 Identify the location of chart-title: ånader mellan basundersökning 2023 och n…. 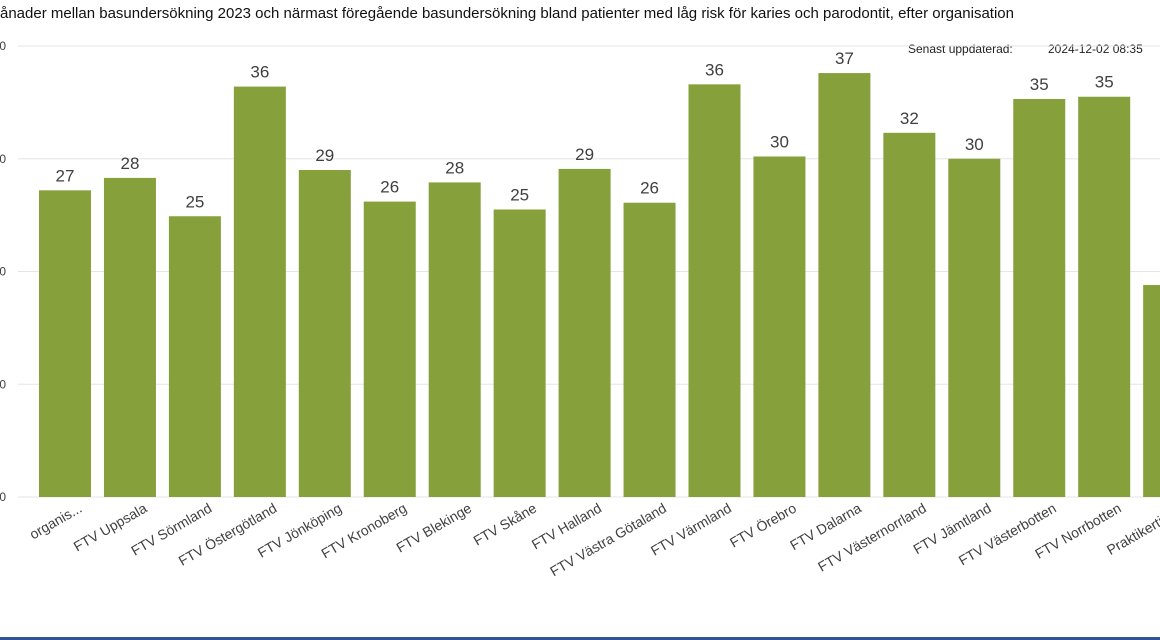
(507, 13).